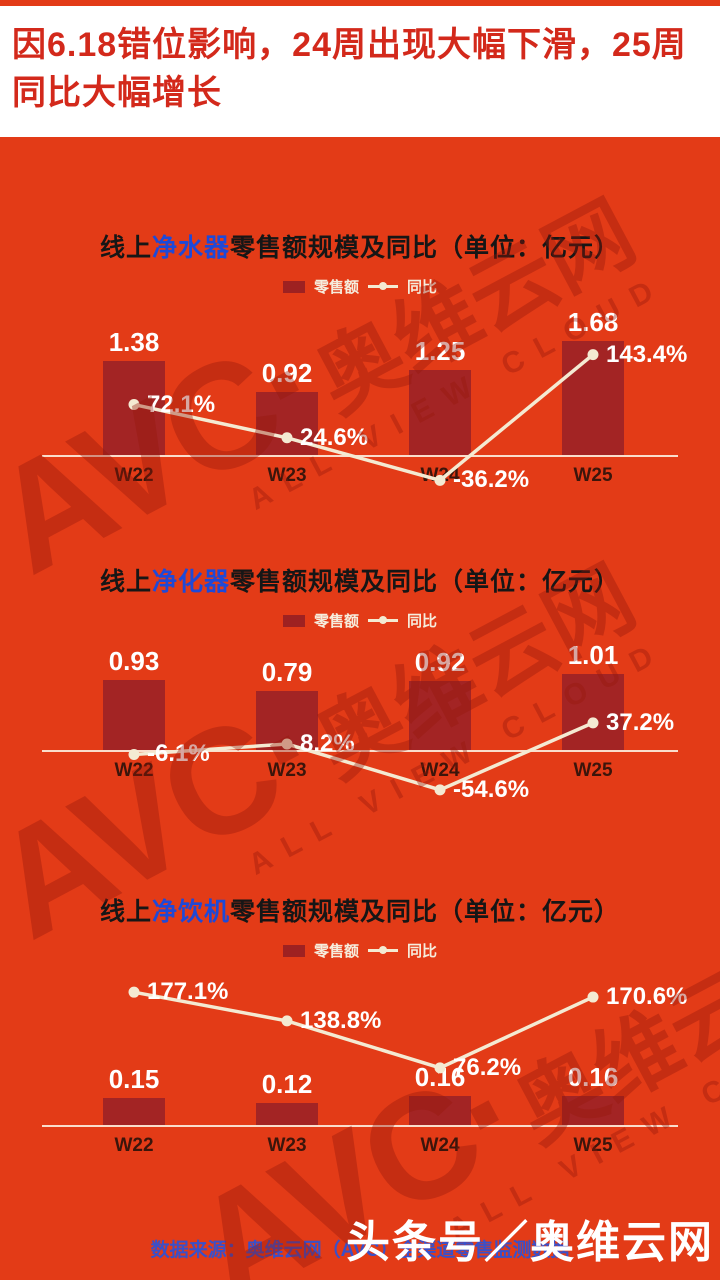  I want to click on bar-value-label: 0.93, so click(134, 661).